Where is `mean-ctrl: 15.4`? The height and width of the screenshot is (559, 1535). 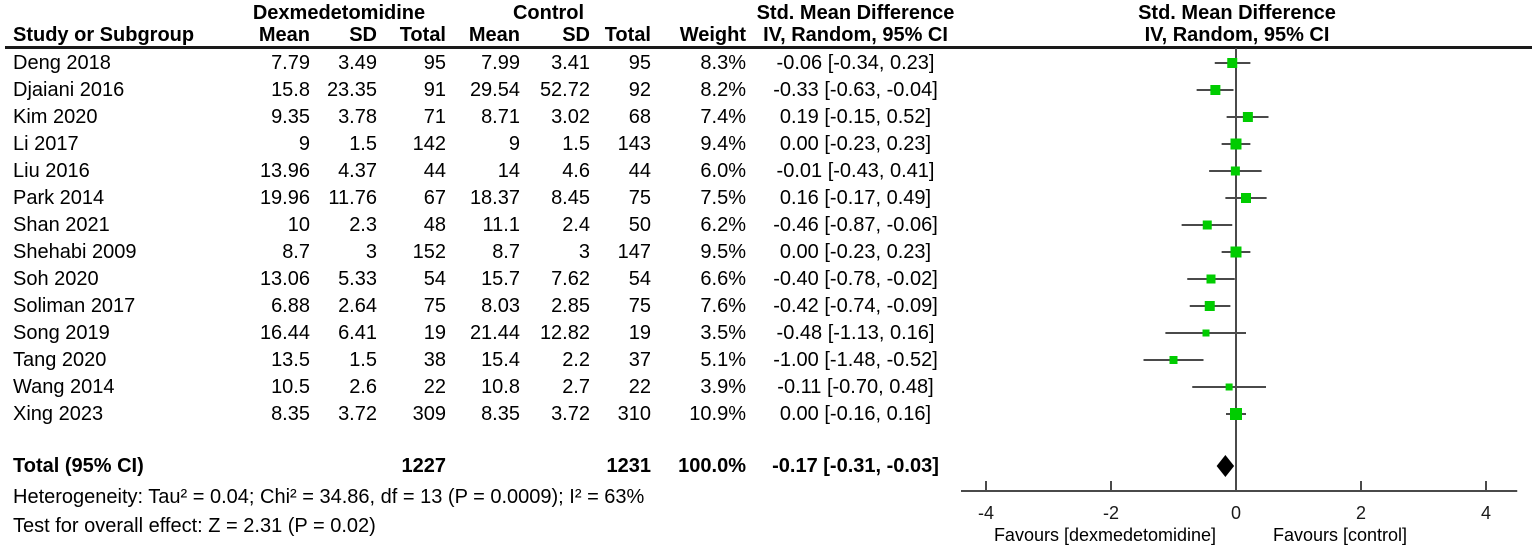 mean-ctrl: 15.4 is located at coordinates (500, 359).